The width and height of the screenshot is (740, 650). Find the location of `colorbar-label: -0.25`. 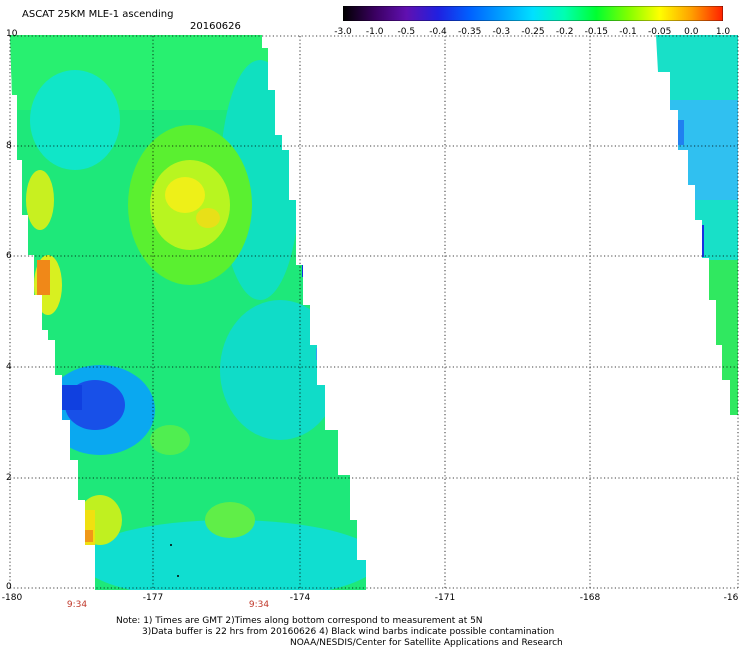

colorbar-label: -0.25 is located at coordinates (533, 32).